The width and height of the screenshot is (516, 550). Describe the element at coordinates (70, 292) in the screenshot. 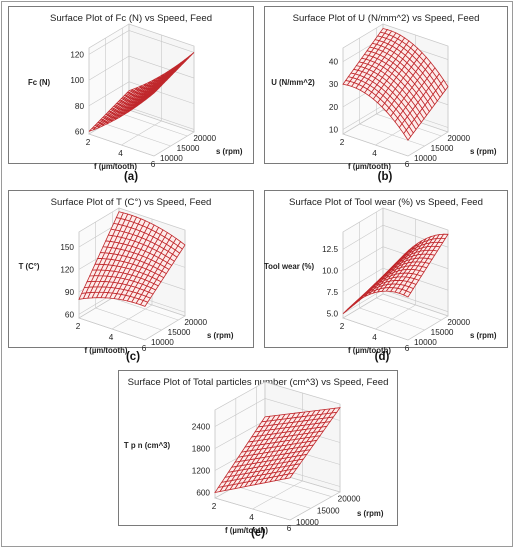

I see `z-tick-label: 90` at that location.